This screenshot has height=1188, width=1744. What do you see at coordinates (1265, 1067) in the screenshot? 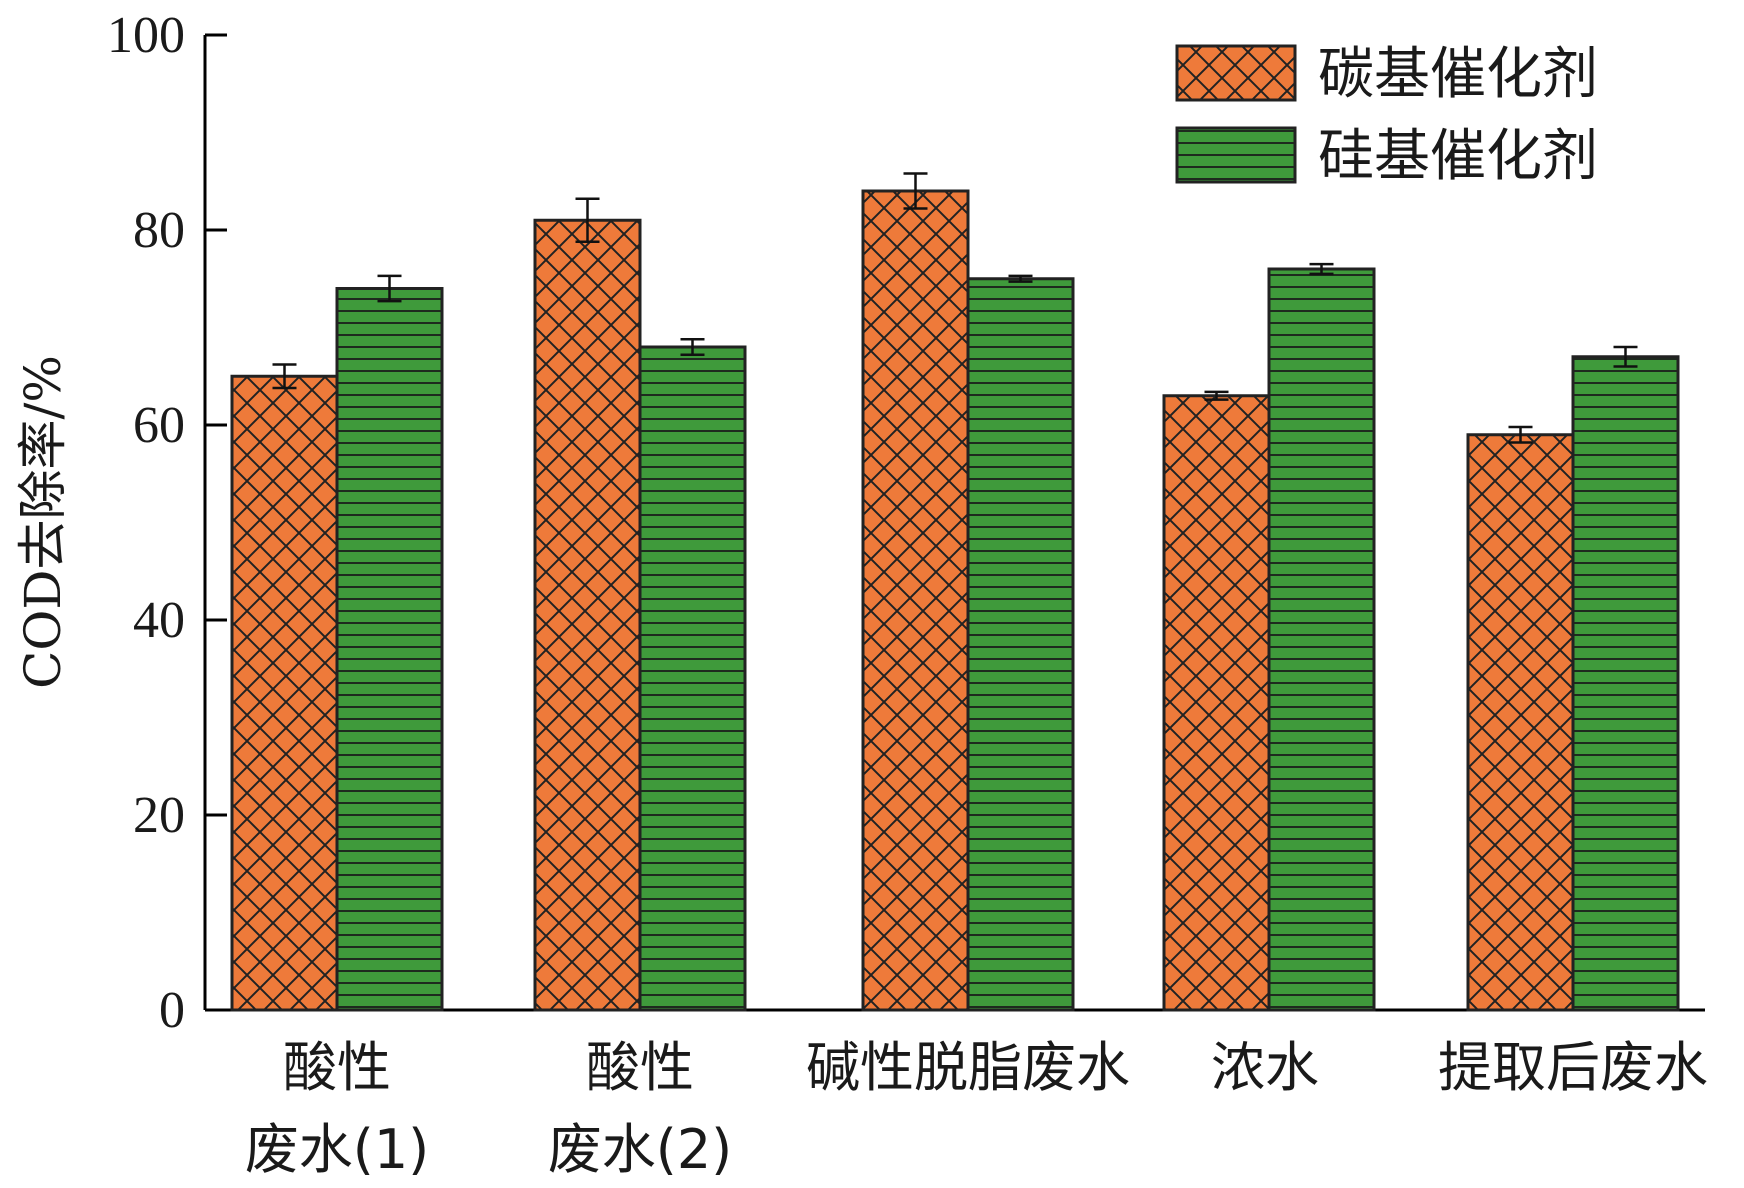
I see `x-tick-label: 浓水` at bounding box center [1265, 1067].